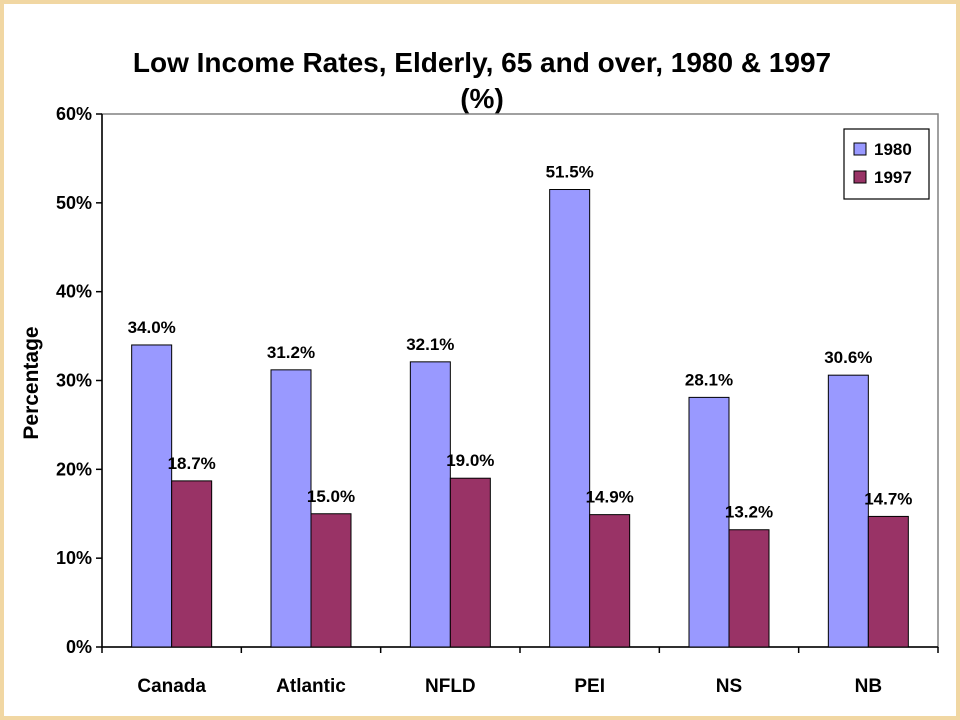  I want to click on bar-1997-nb, so click(888, 581).